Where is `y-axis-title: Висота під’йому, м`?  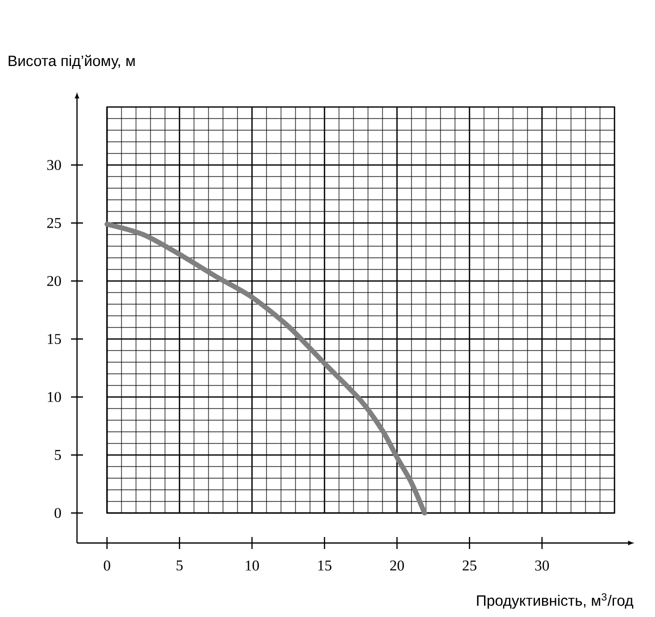 y-axis-title: Висота під’йому, м is located at coordinates (71, 62).